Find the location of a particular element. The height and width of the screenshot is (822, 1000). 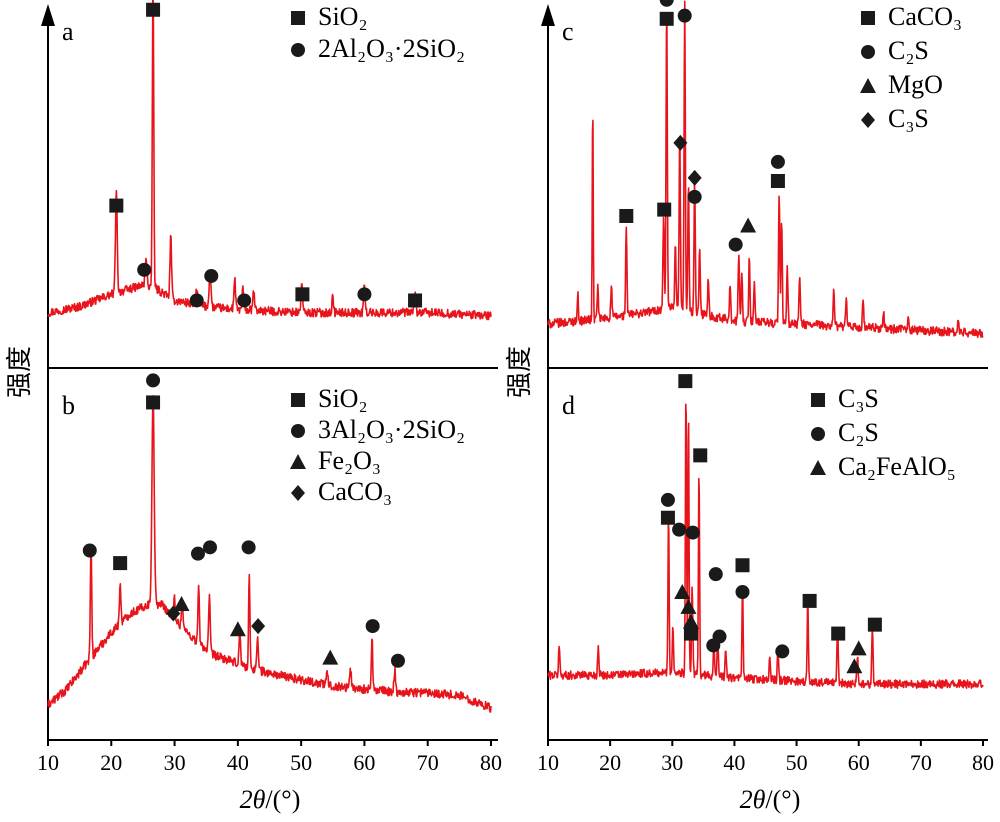

y-axis-label-right: 强度 is located at coordinates (519, 372).